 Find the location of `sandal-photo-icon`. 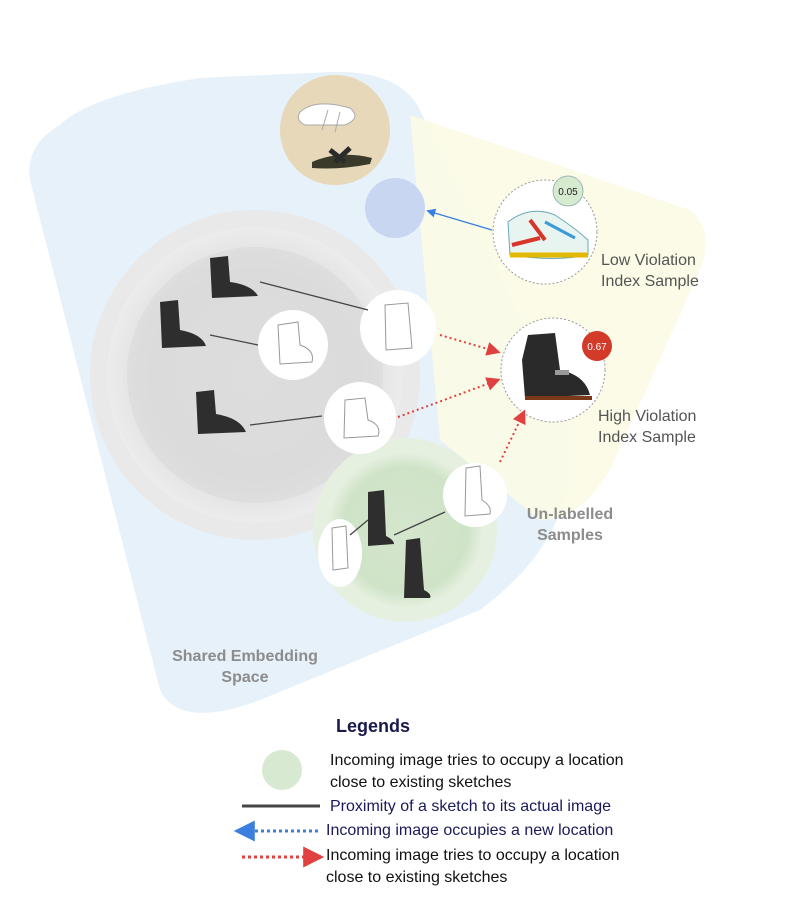

sandal-photo-icon is located at coordinates (342, 157).